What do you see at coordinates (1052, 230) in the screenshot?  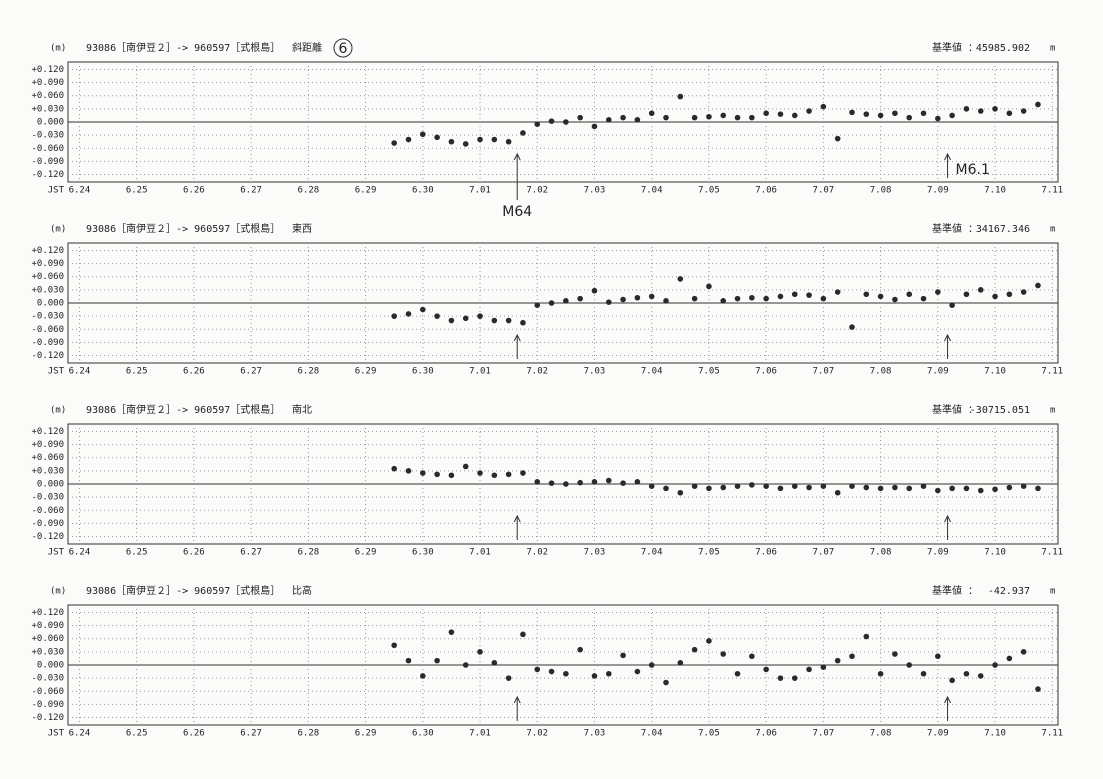 I see `reference-unit: m` at bounding box center [1052, 230].